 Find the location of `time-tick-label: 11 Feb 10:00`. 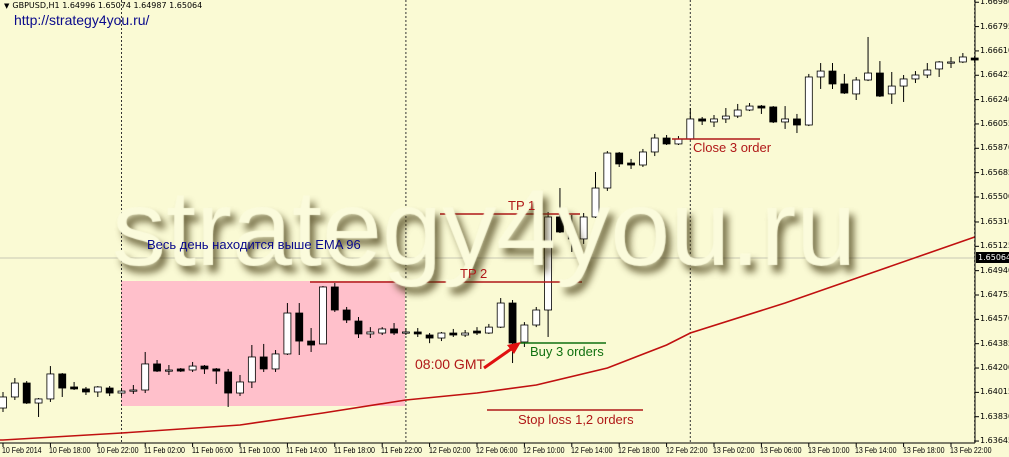

time-tick-label: 11 Feb 10:00 is located at coordinates (259, 450).